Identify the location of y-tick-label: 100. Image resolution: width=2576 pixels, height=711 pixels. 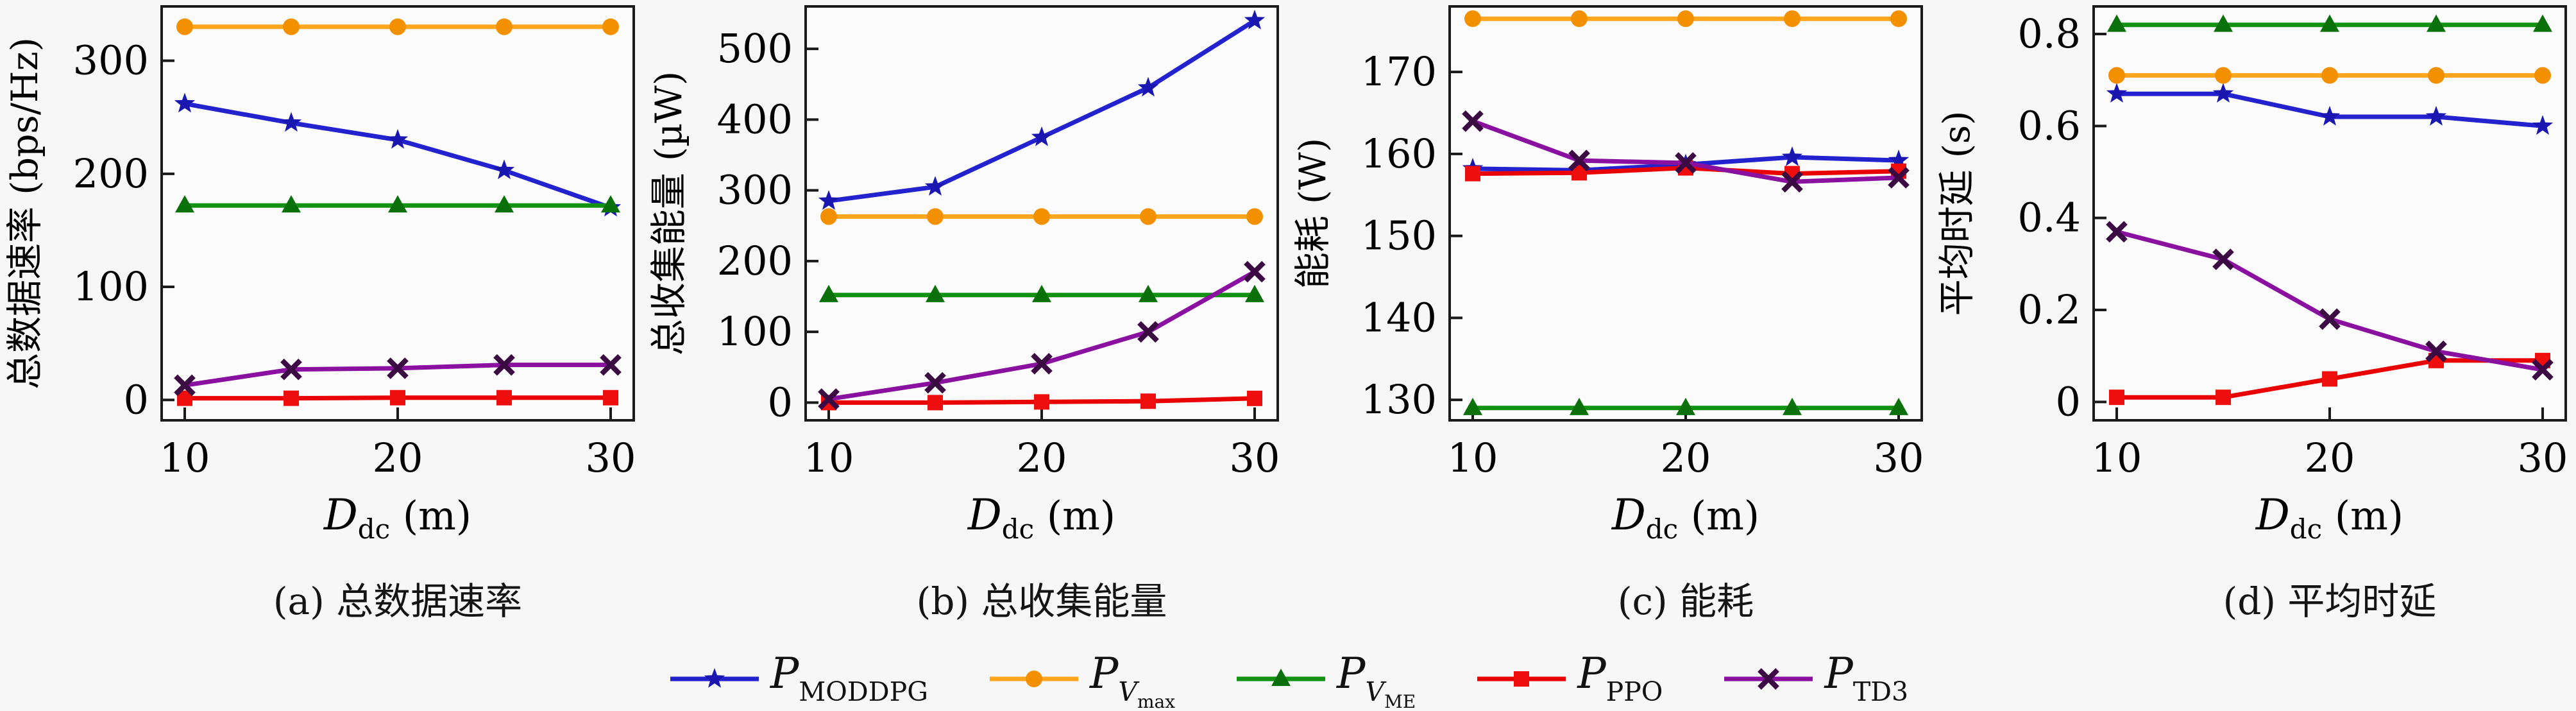
(111, 286).